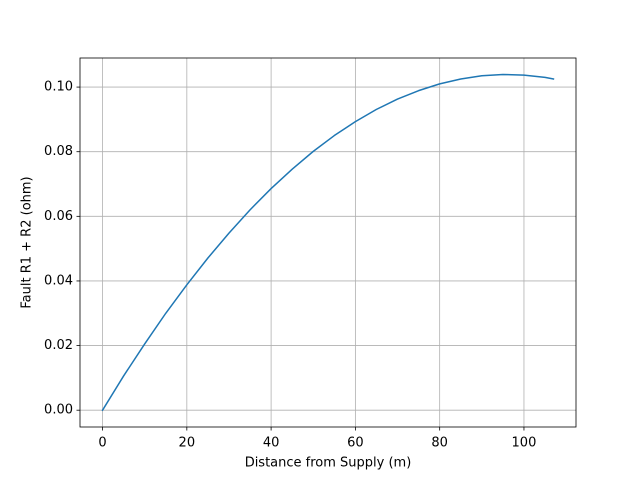 This screenshot has width=640, height=480. Describe the element at coordinates (58, 410) in the screenshot. I see `y-tick-label: 0.00` at that location.